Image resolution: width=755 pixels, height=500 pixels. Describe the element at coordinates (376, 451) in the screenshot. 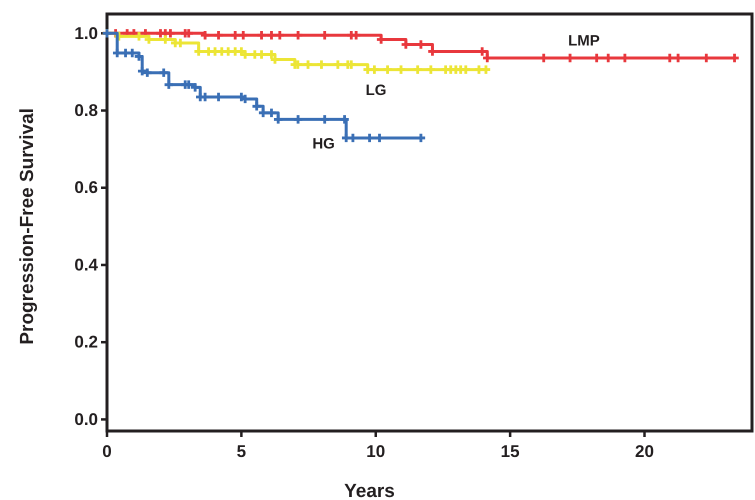

I see `x-tick-label: 10` at that location.